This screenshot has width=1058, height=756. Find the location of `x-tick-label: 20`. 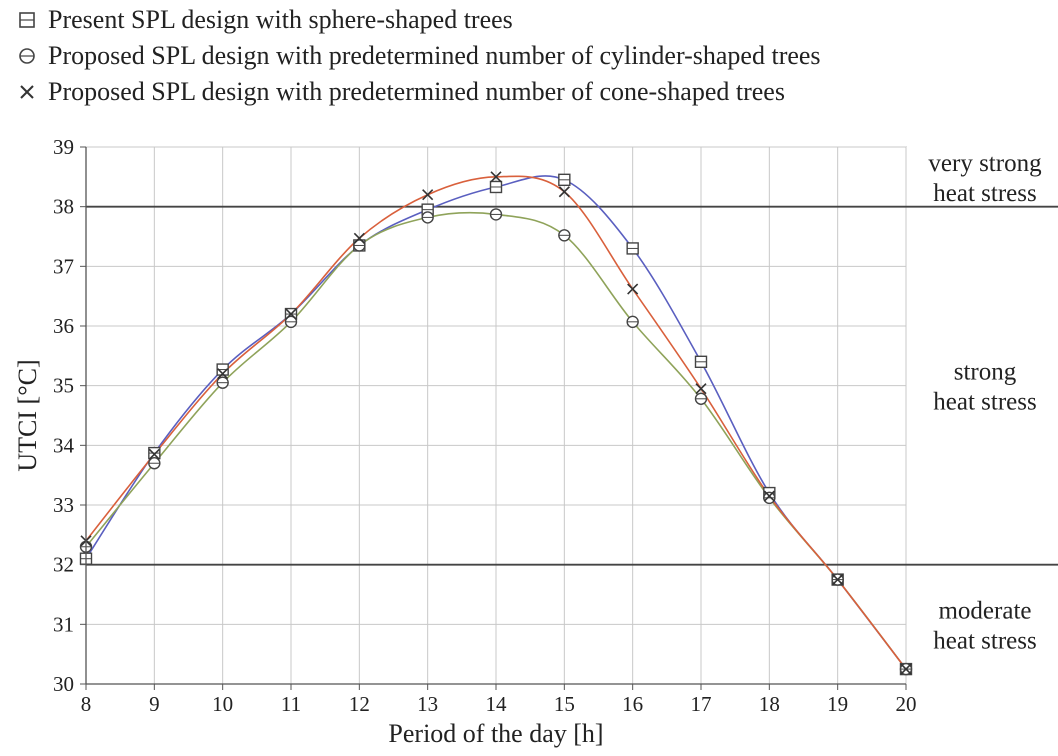

x-tick-label: 20 is located at coordinates (906, 704).